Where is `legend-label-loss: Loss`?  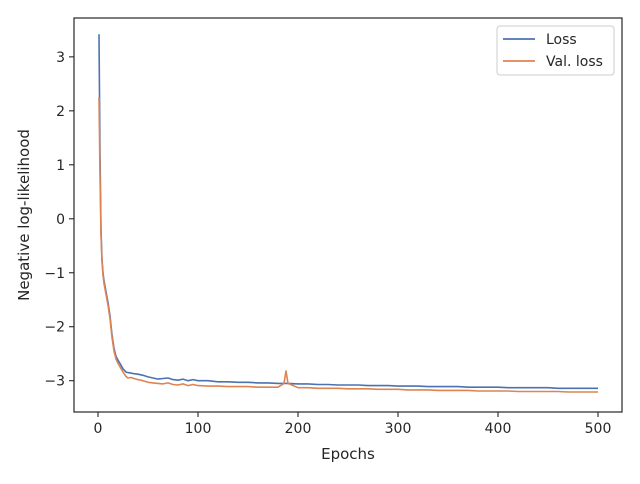 legend-label-loss: Loss is located at coordinates (561, 40).